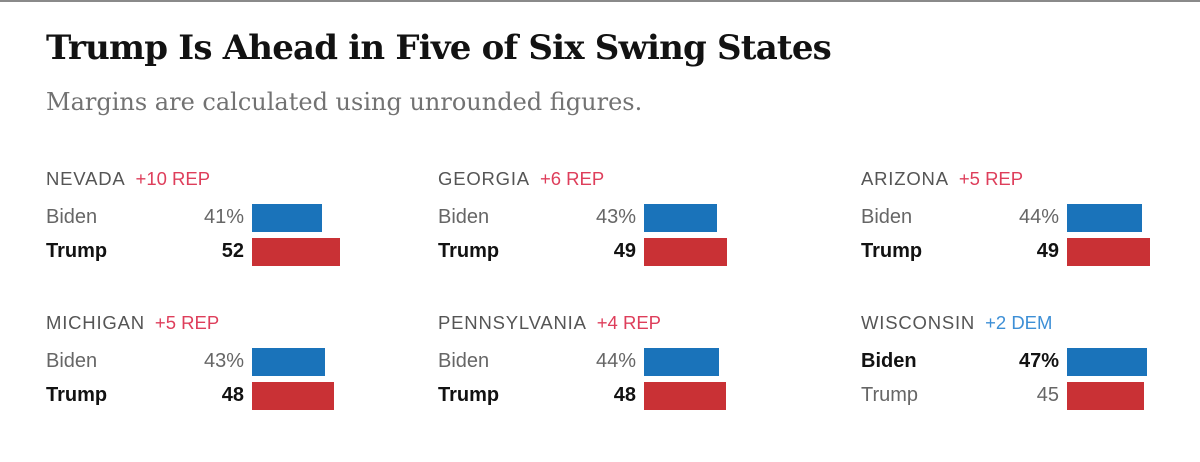 This screenshot has height=462, width=1200. Describe the element at coordinates (484, 178) in the screenshot. I see `state-name: GEORGIA` at that location.